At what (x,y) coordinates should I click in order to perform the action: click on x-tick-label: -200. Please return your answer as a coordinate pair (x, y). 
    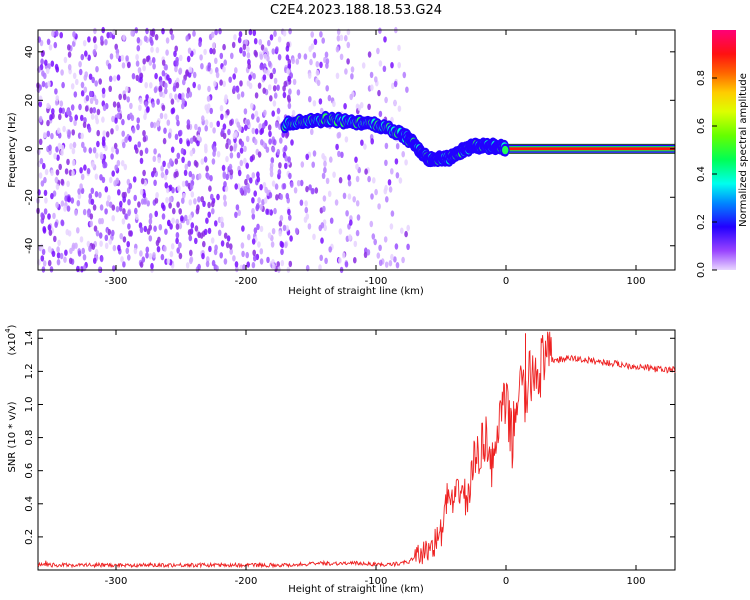
    Looking at the image, I should click on (246, 581).